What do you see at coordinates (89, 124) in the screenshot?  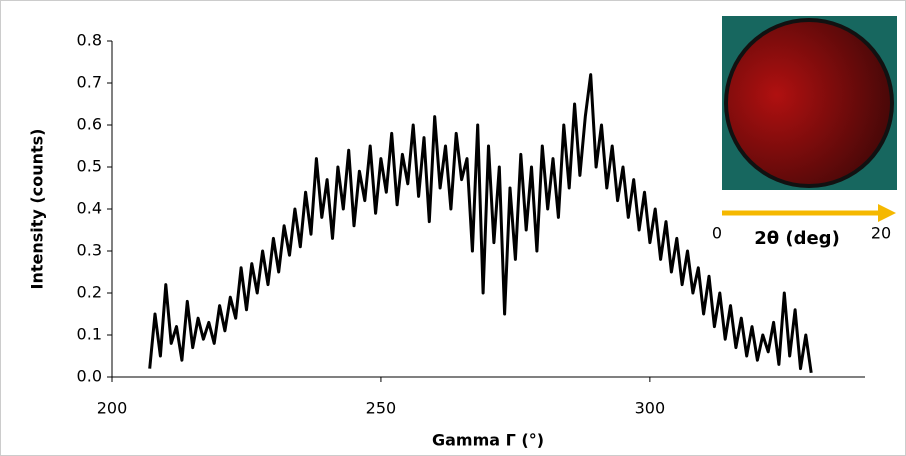 I see `y-tick-label: 0.6` at bounding box center [89, 124].